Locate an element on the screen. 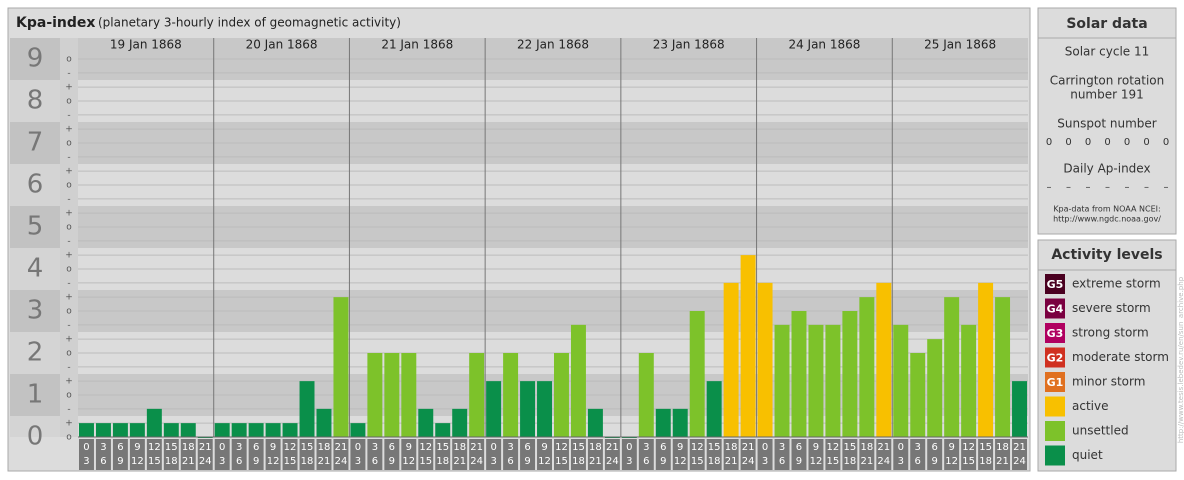 Image resolution: width=1184 pixels, height=480 pixels. ap-title: Daily Ap-index is located at coordinates (1106, 169).